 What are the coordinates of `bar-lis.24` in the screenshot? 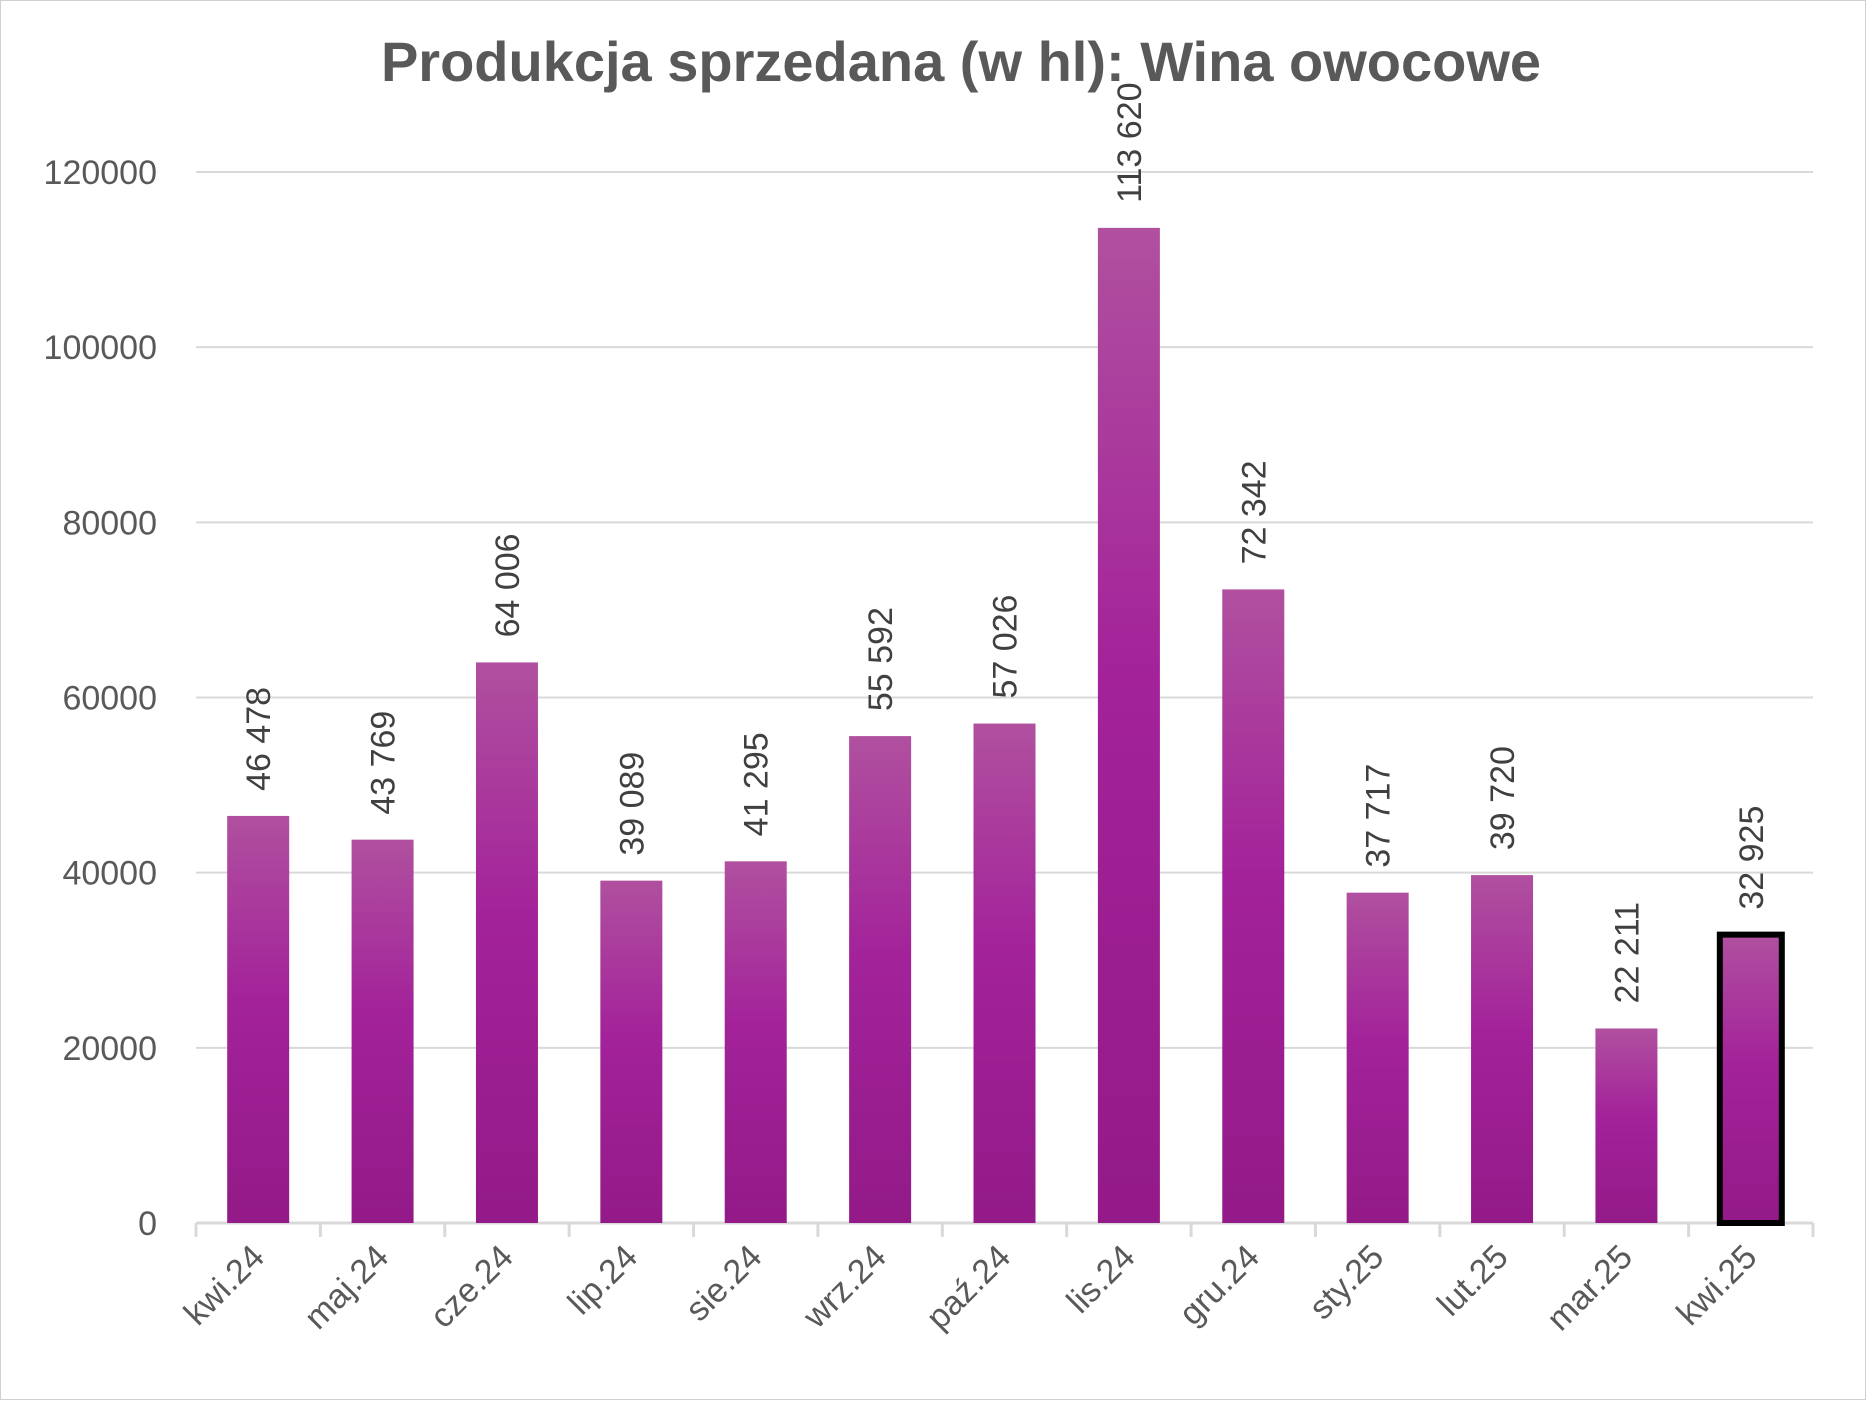 It's located at (1128, 725).